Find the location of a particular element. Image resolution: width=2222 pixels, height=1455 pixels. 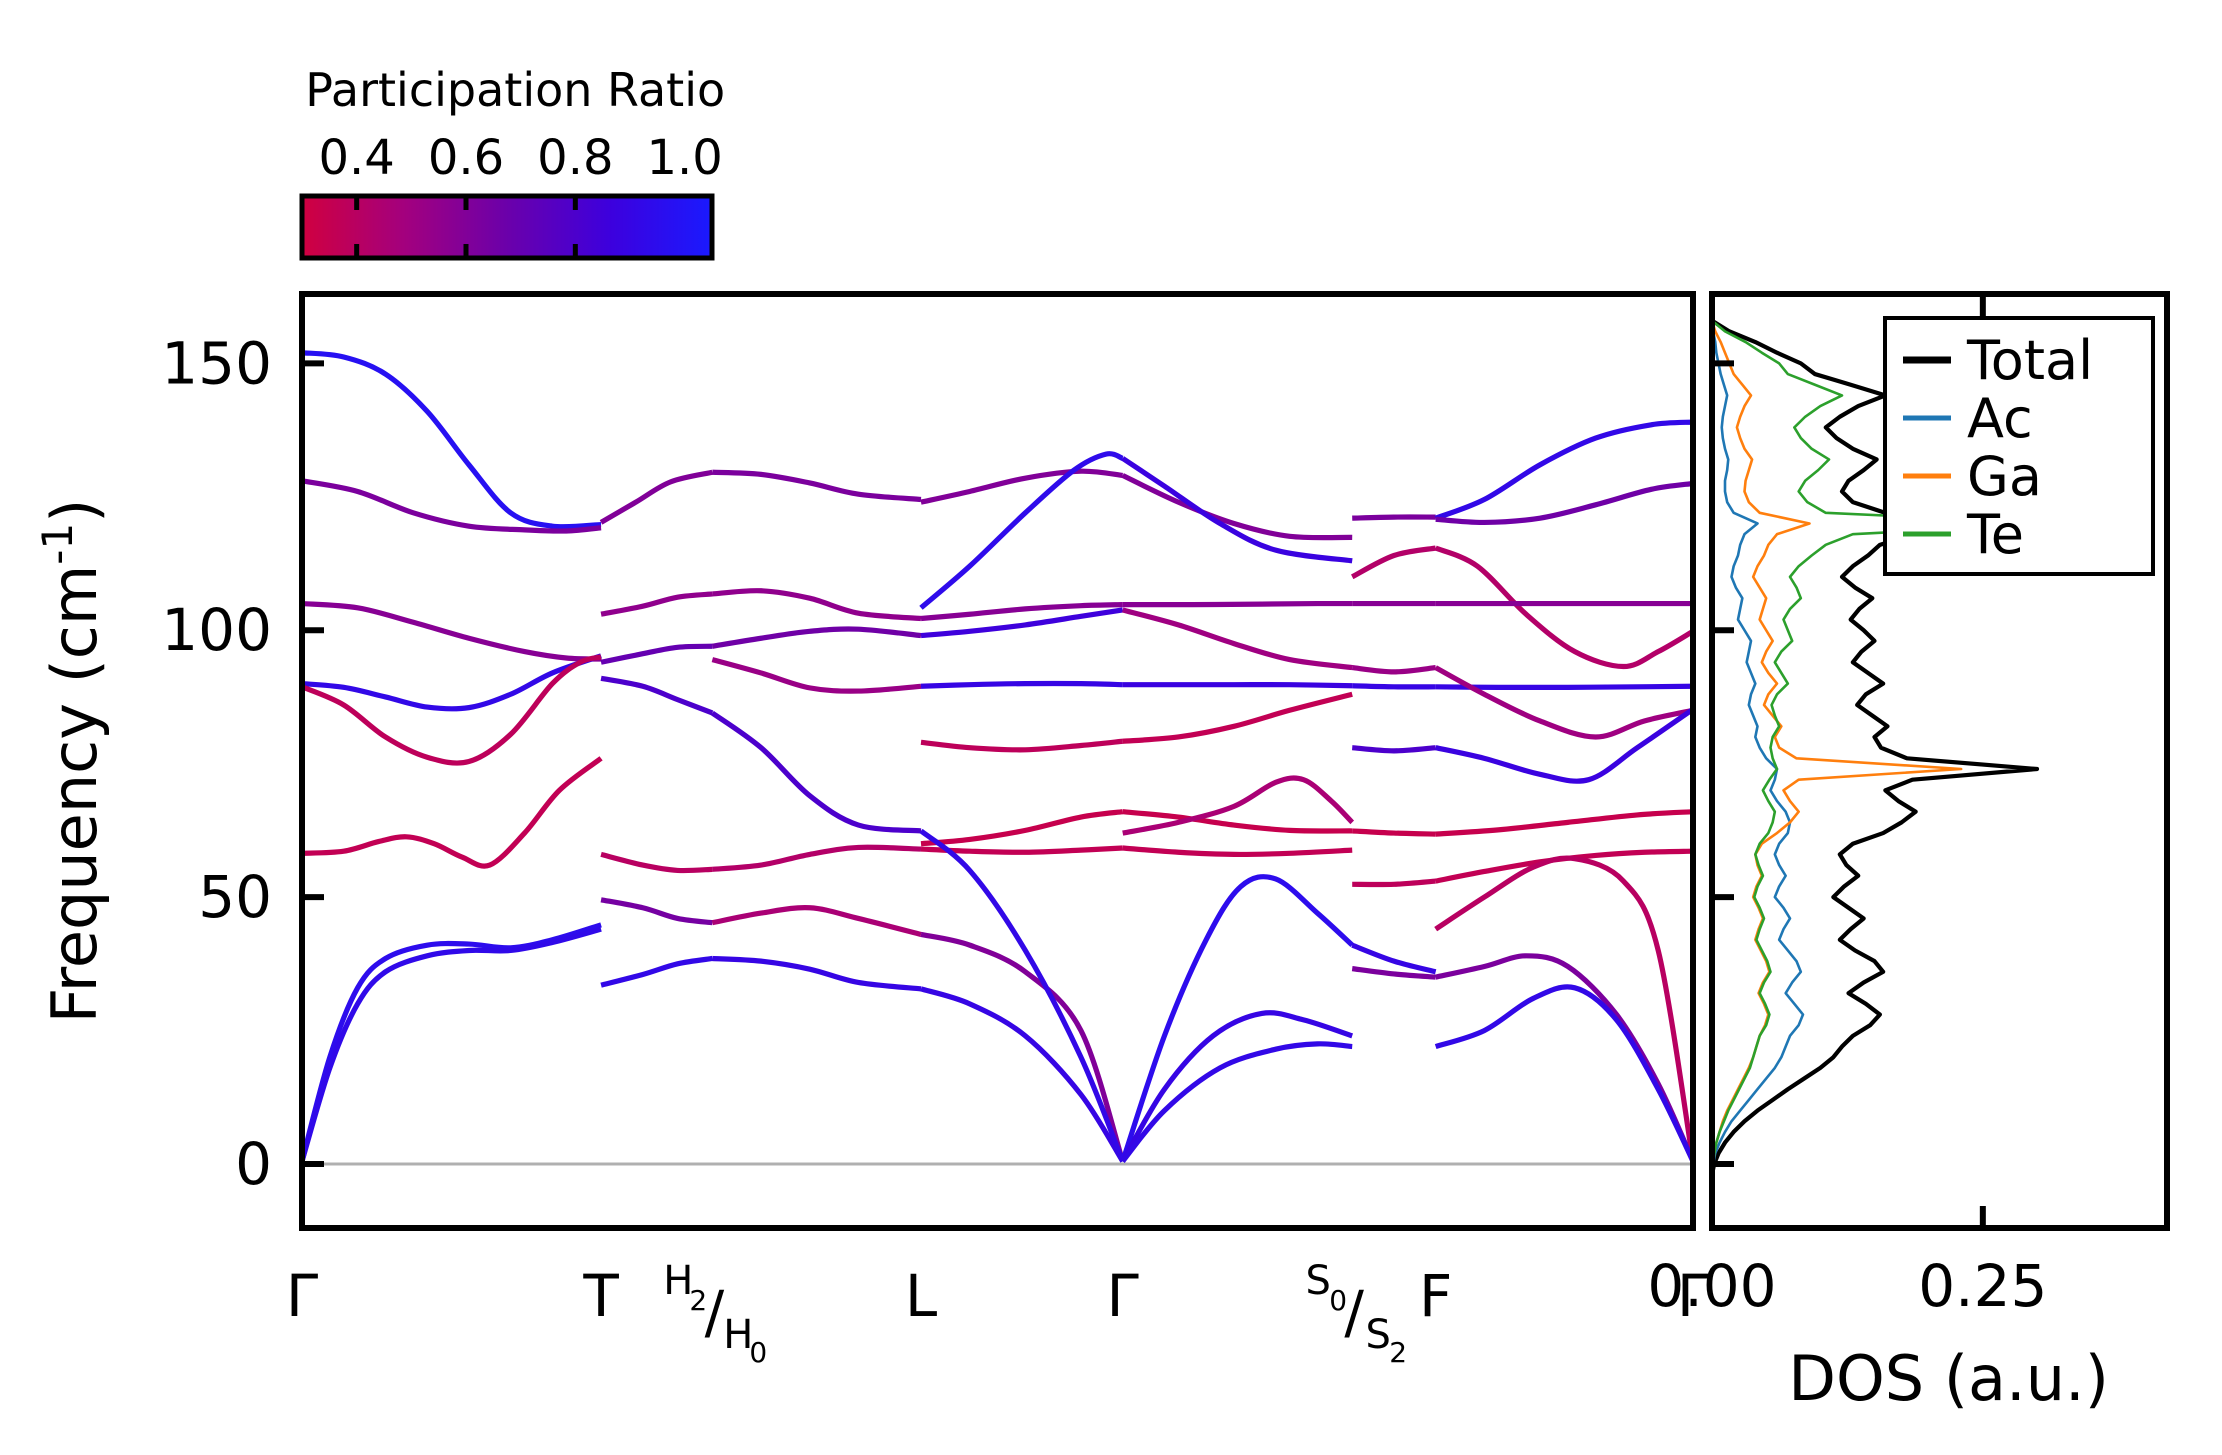

dos-x-tick-label: 0.00 is located at coordinates (1711, 1286).